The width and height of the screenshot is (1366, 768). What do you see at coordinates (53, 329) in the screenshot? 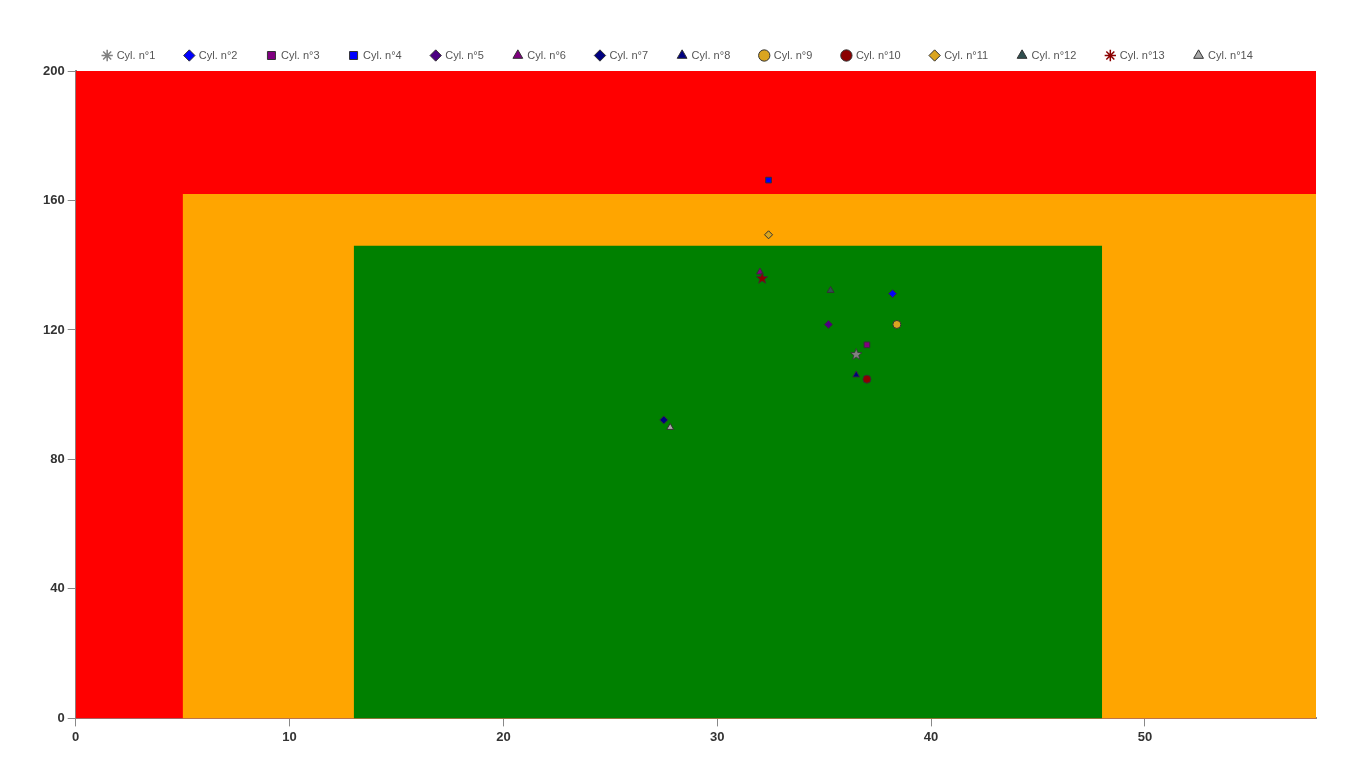
I see `y-tick-label: 120` at bounding box center [53, 329].